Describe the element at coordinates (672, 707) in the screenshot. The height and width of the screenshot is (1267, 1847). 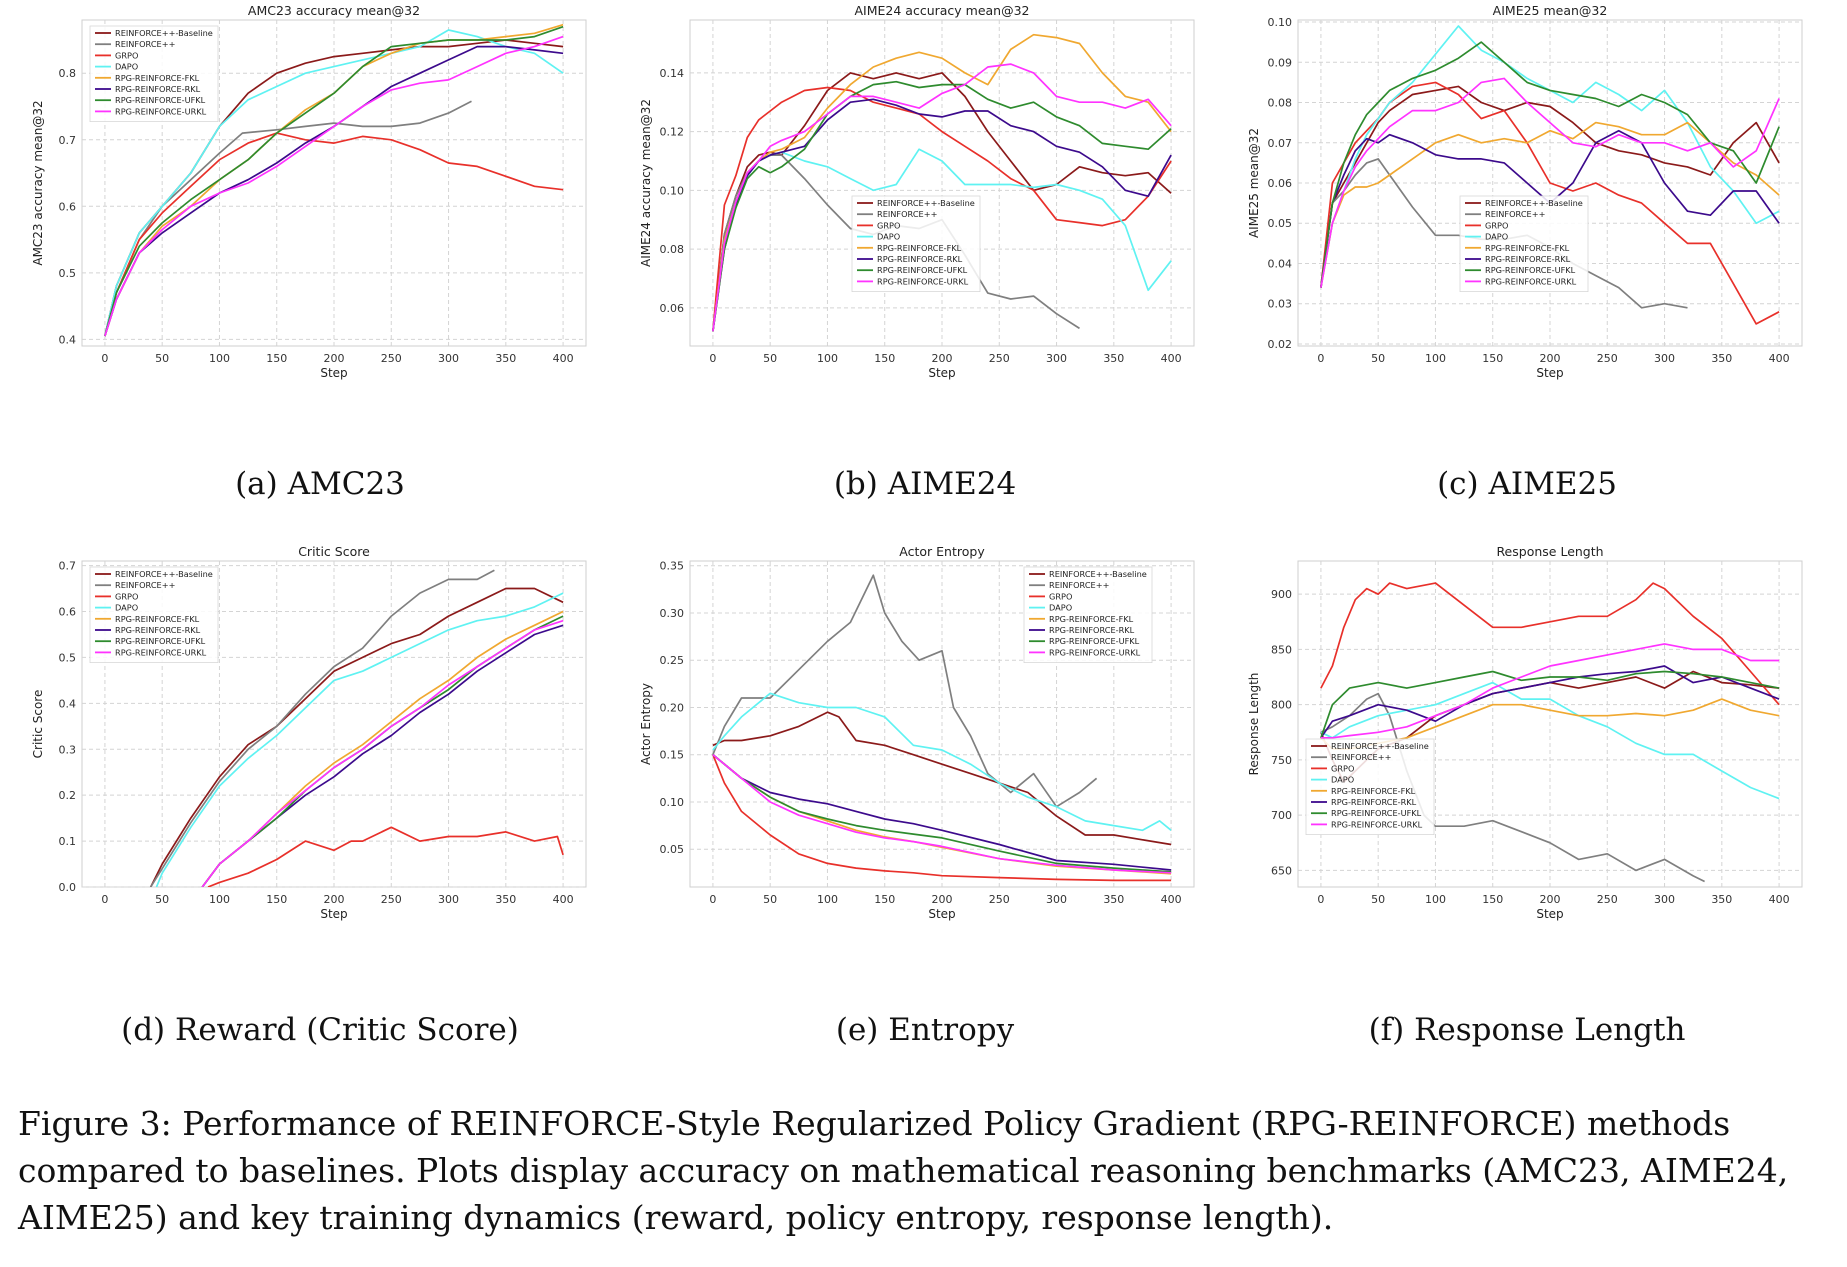
I see `y-tick-label: 0.20` at that location.